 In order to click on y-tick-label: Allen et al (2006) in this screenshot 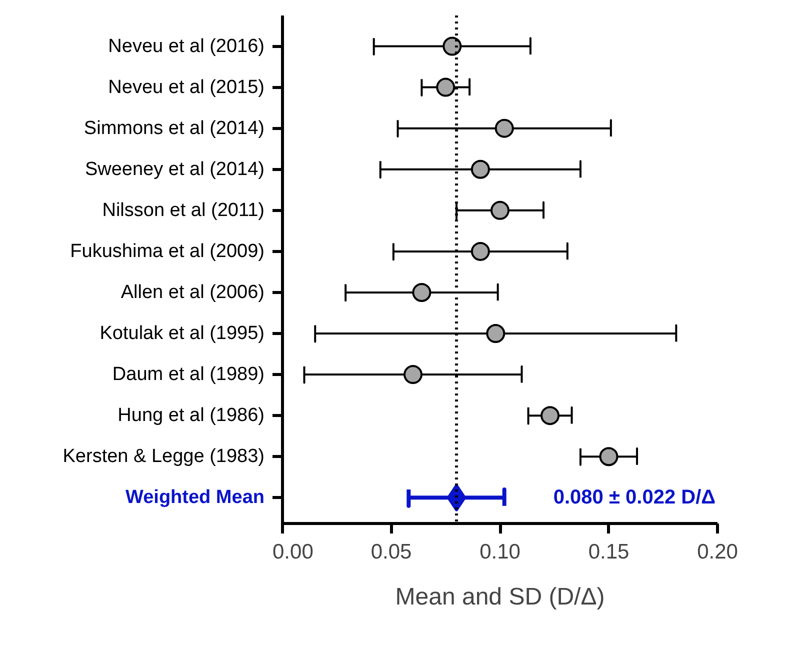, I will do `click(192, 292)`.